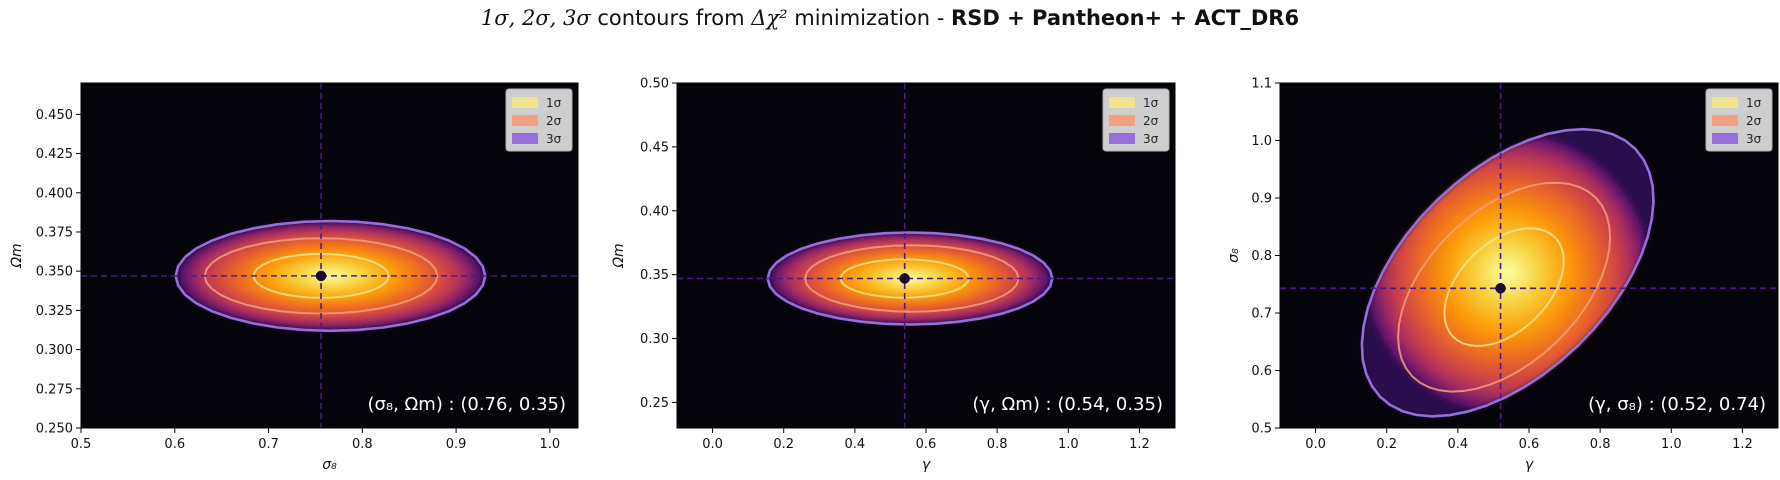  What do you see at coordinates (654, 211) in the screenshot?
I see `y-tick-label: 0.40` at bounding box center [654, 211].